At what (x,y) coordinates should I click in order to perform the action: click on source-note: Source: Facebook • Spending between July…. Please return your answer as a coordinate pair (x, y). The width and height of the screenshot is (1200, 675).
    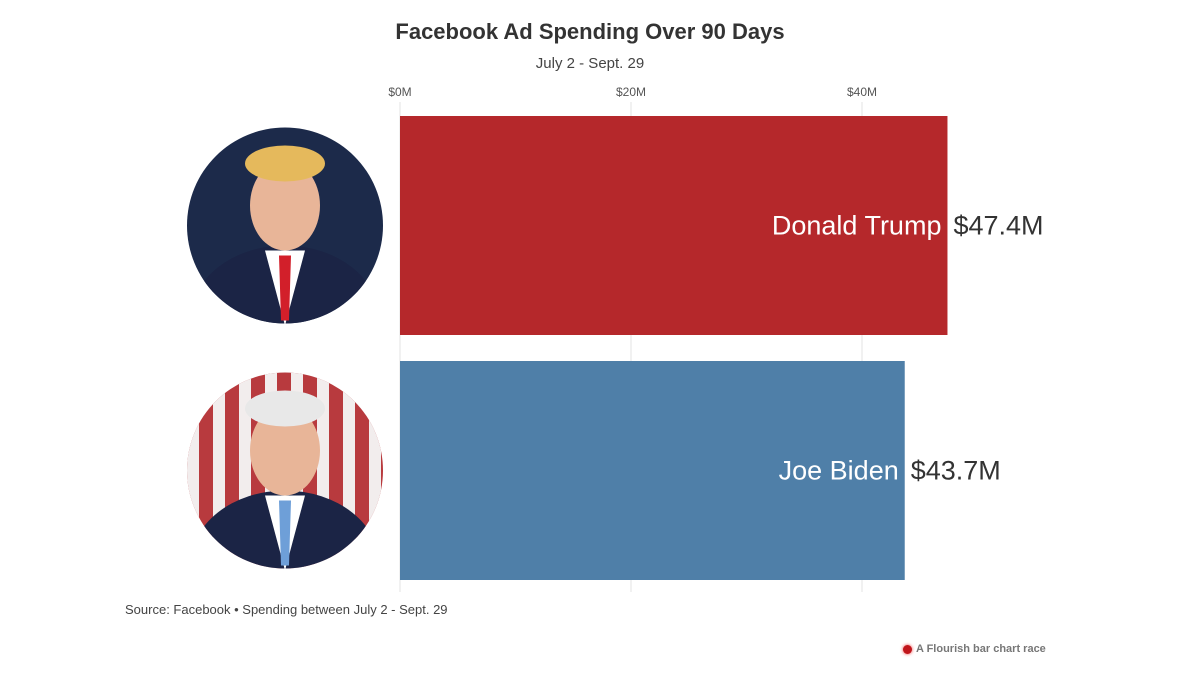
    Looking at the image, I should click on (286, 609).